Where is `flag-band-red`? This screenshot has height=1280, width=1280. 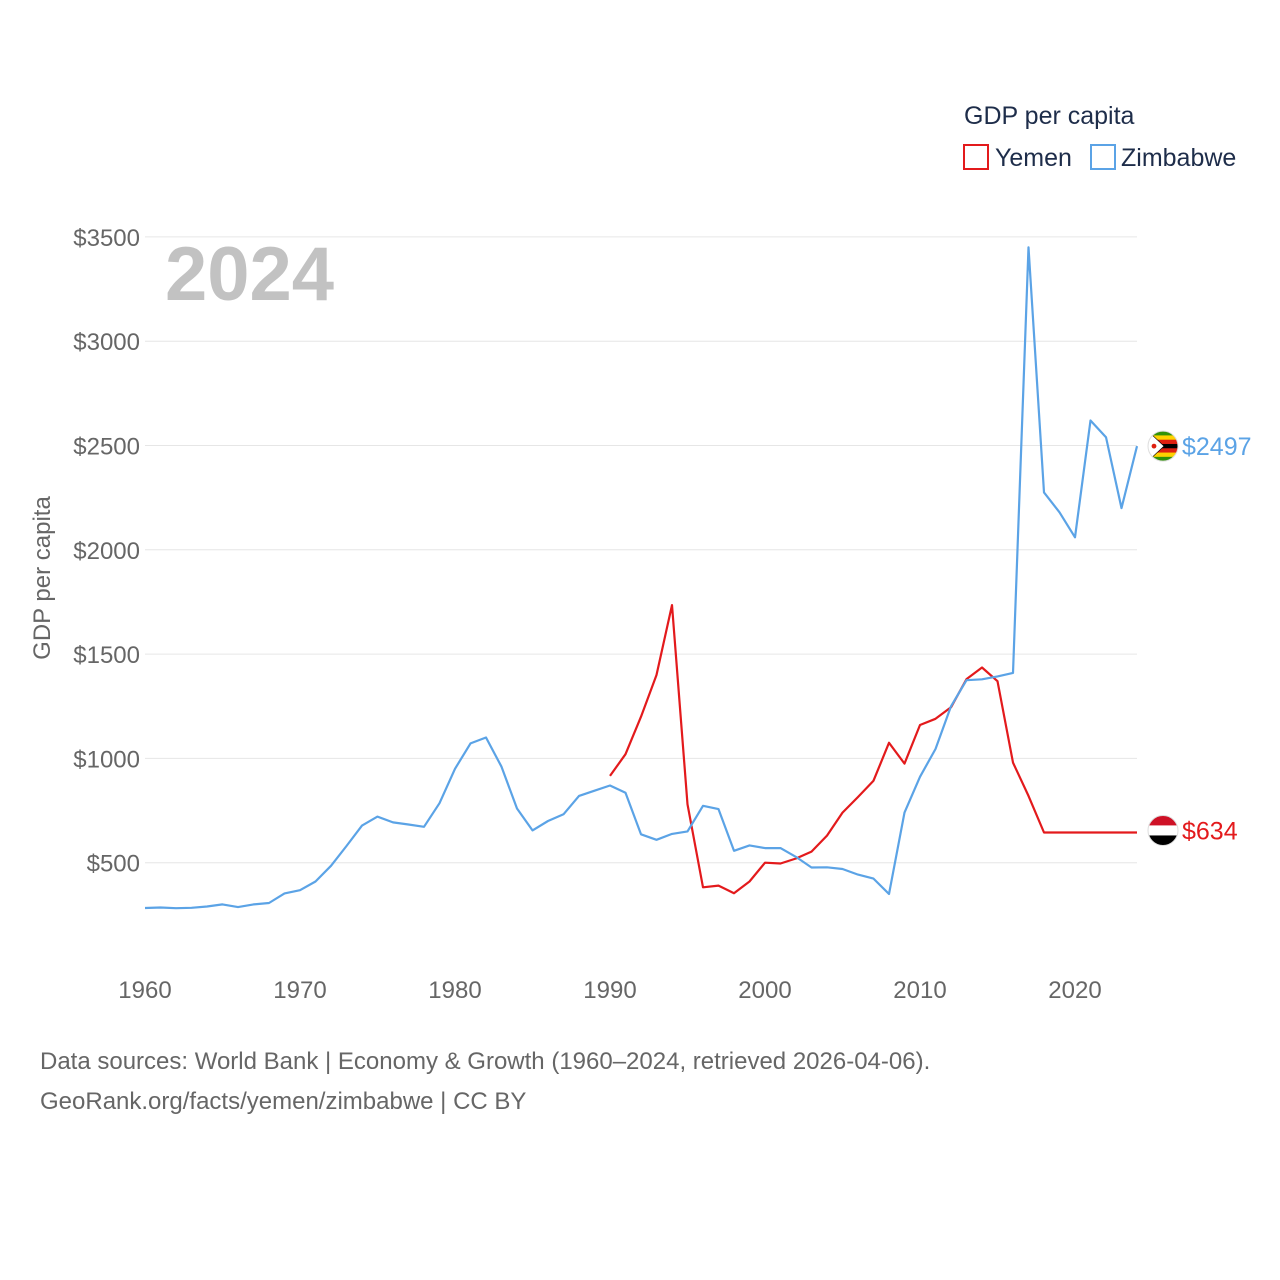 flag-band-red is located at coordinates (1163, 820).